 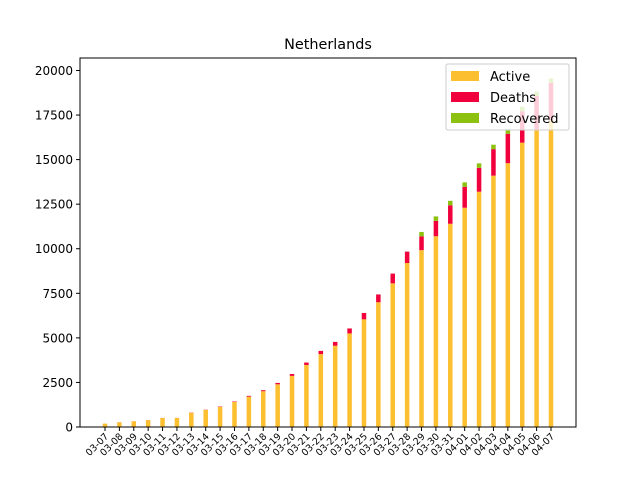 I want to click on legend-label-recovered: Recovered, so click(x=524, y=119).